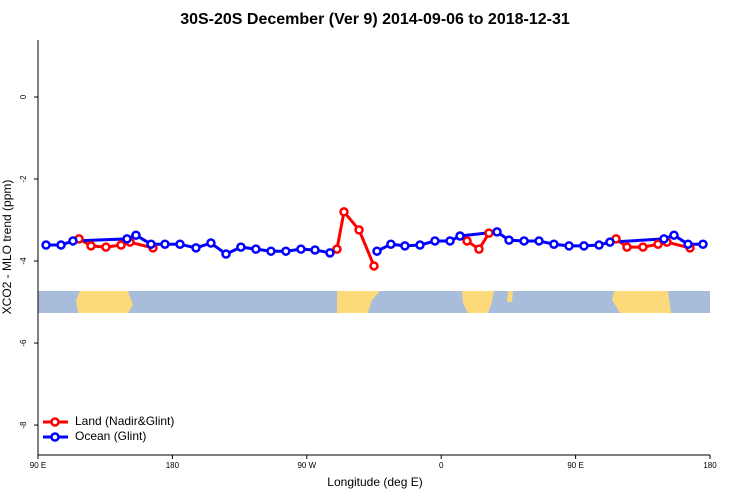 The image size is (750, 500). I want to click on y-tick-label: -2, so click(23, 179).